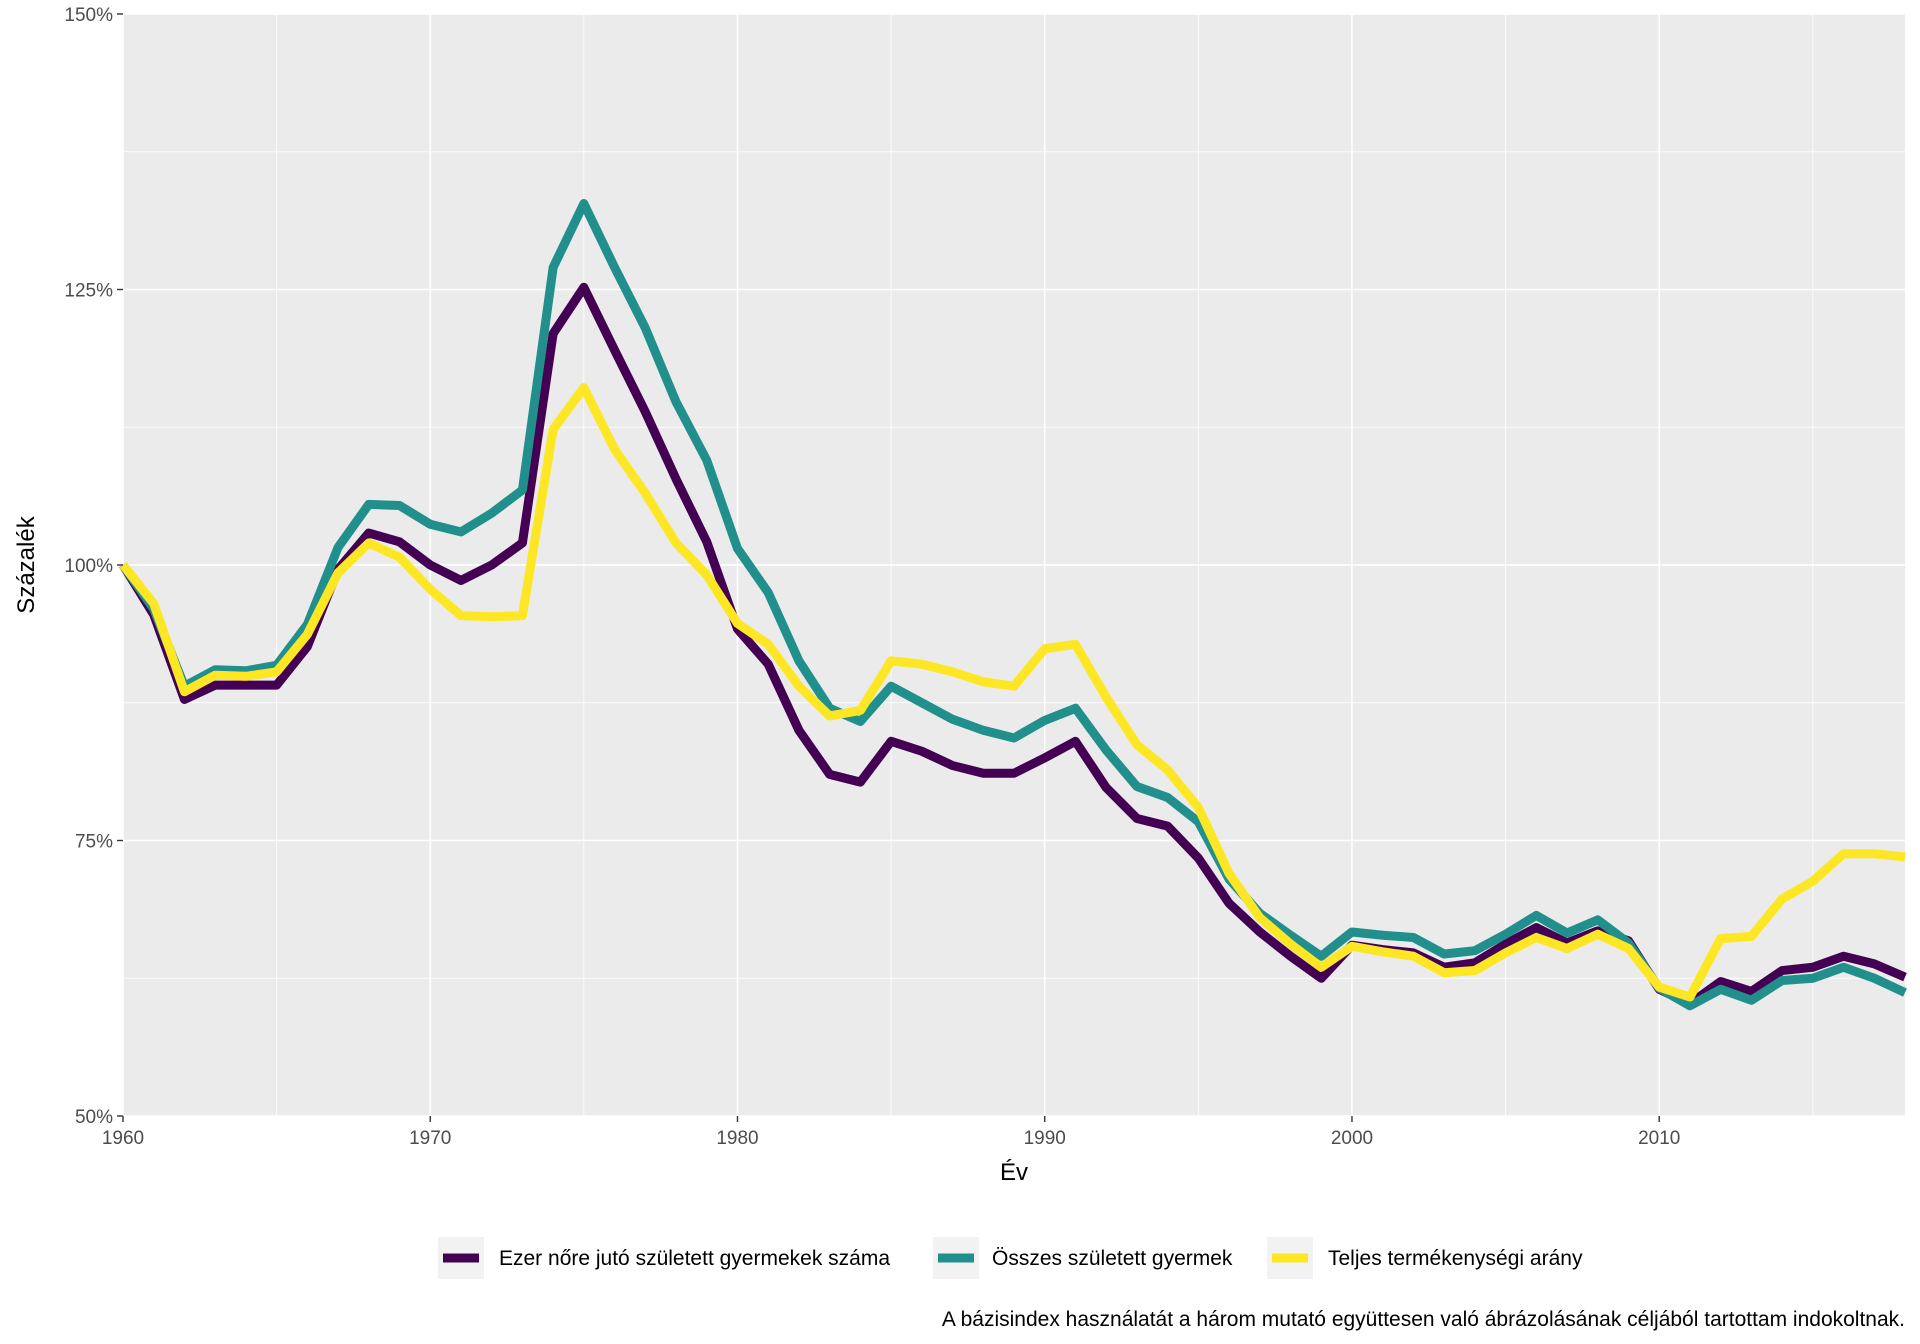 This screenshot has width=1920, height=1344. I want to click on legend-label-2: Teljes termékenységi arány, so click(1455, 1258).